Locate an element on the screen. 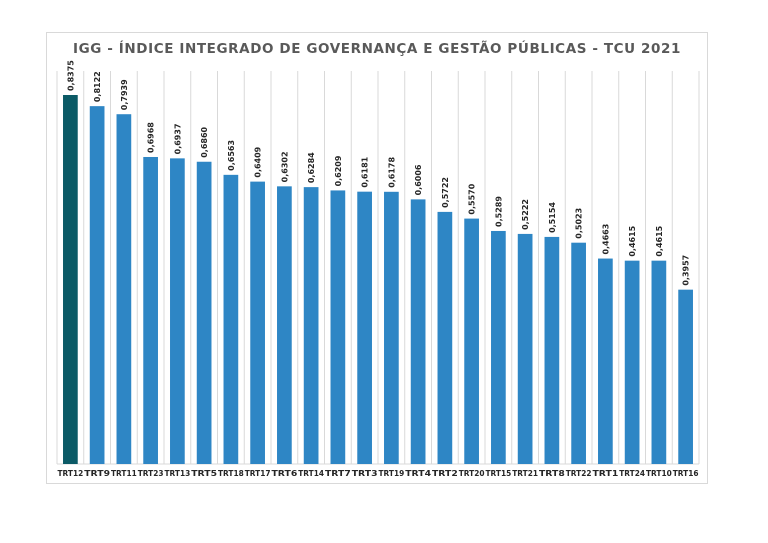  data-label: 0,6968 is located at coordinates (151, 137).